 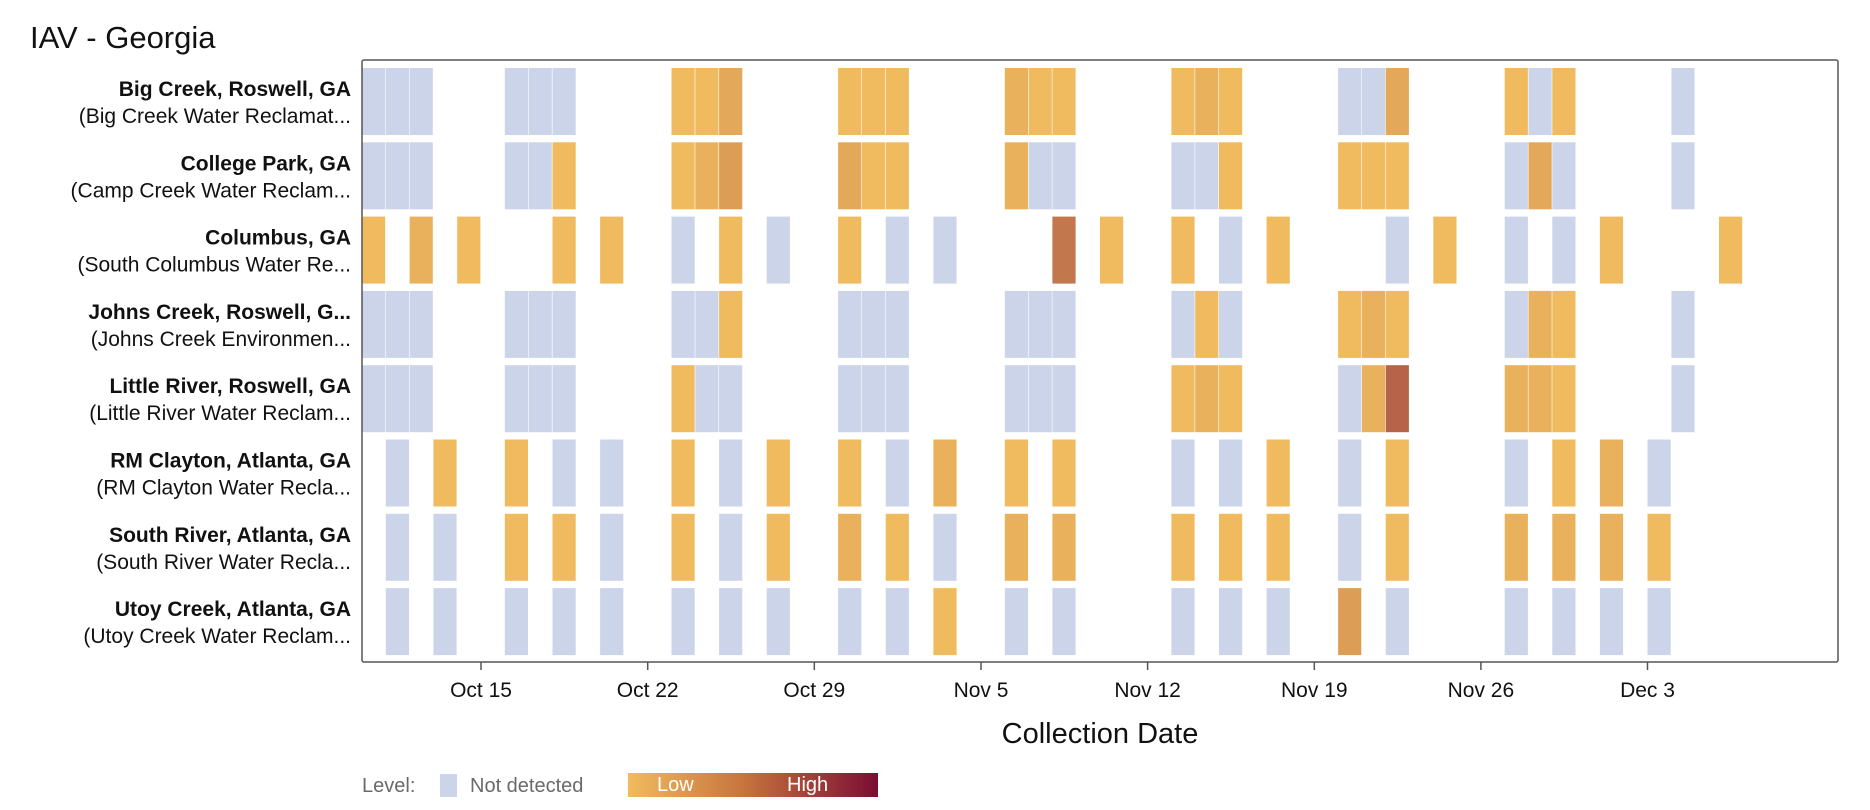 What do you see at coordinates (266, 163) in the screenshot?
I see `site-name-label: College Park, GA` at bounding box center [266, 163].